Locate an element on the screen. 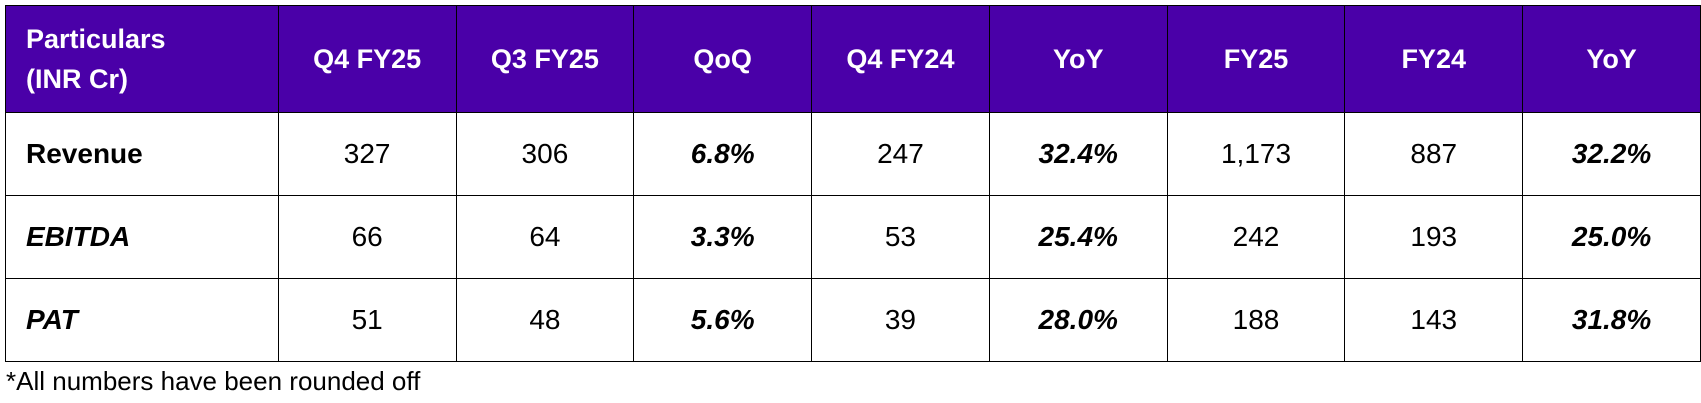 The image size is (1701, 403). table-cell: 887 is located at coordinates (1434, 154).